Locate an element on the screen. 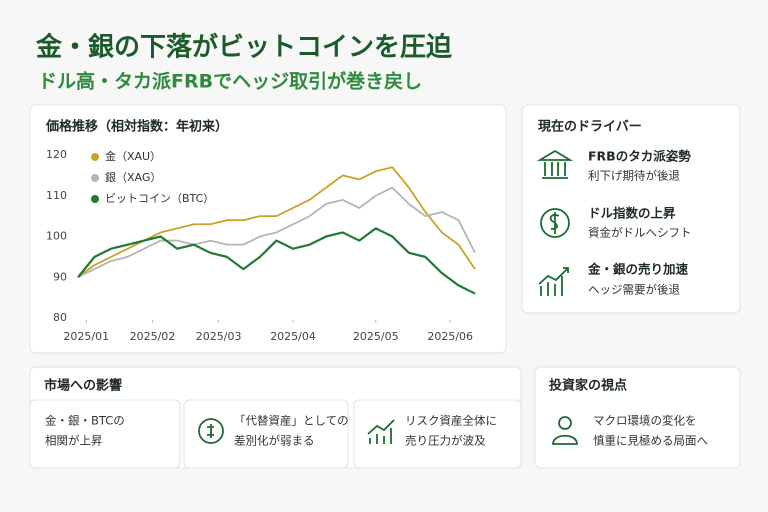 This screenshot has height=512, width=768. impact-text: 差別化が弱まる is located at coordinates (274, 441).